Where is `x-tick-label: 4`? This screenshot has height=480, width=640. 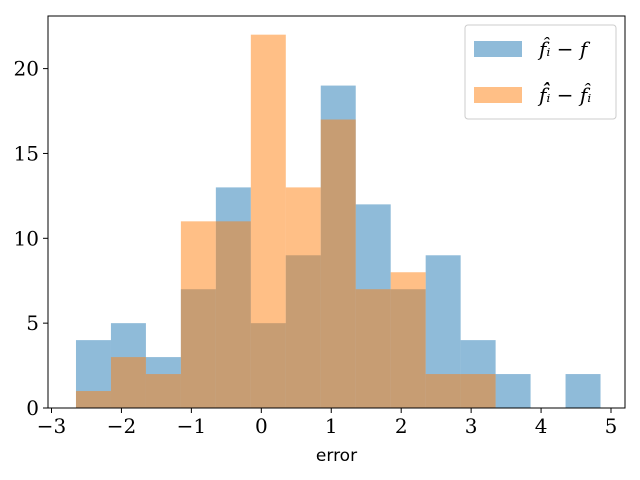 x-tick-label: 4 is located at coordinates (541, 426).